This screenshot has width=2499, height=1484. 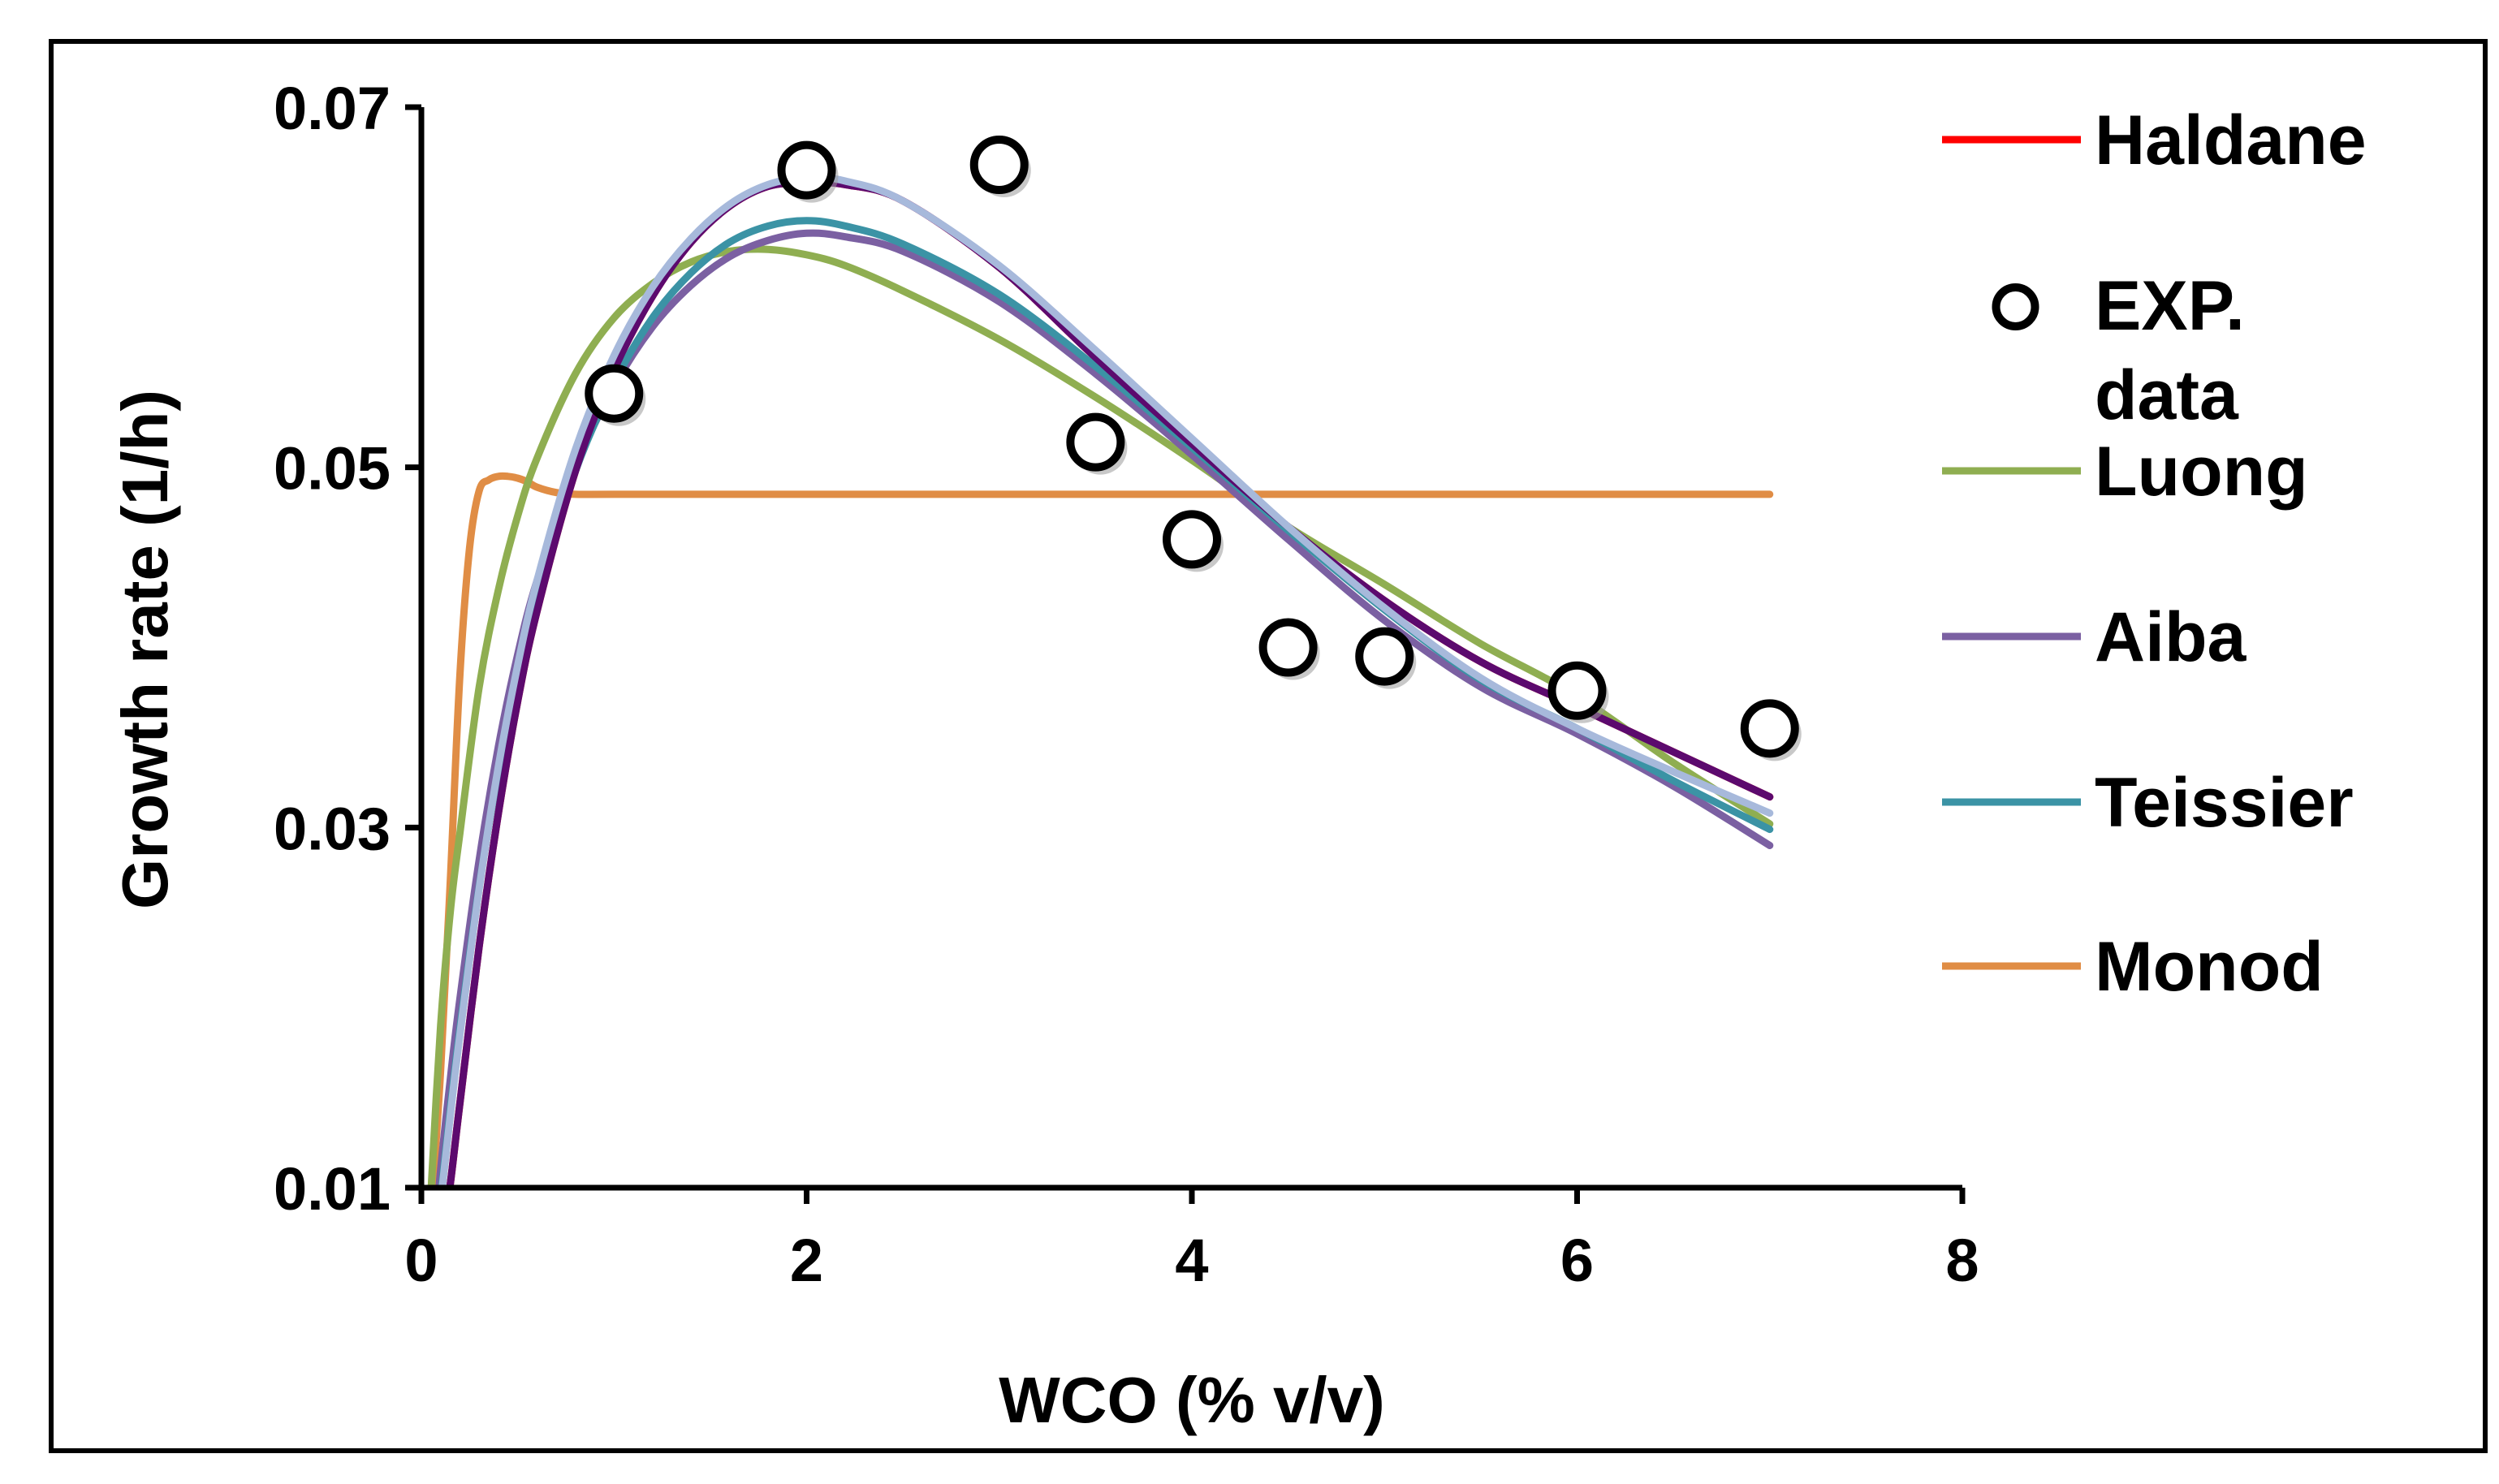 I want to click on x-tick-label: 8, so click(x=1962, y=1260).